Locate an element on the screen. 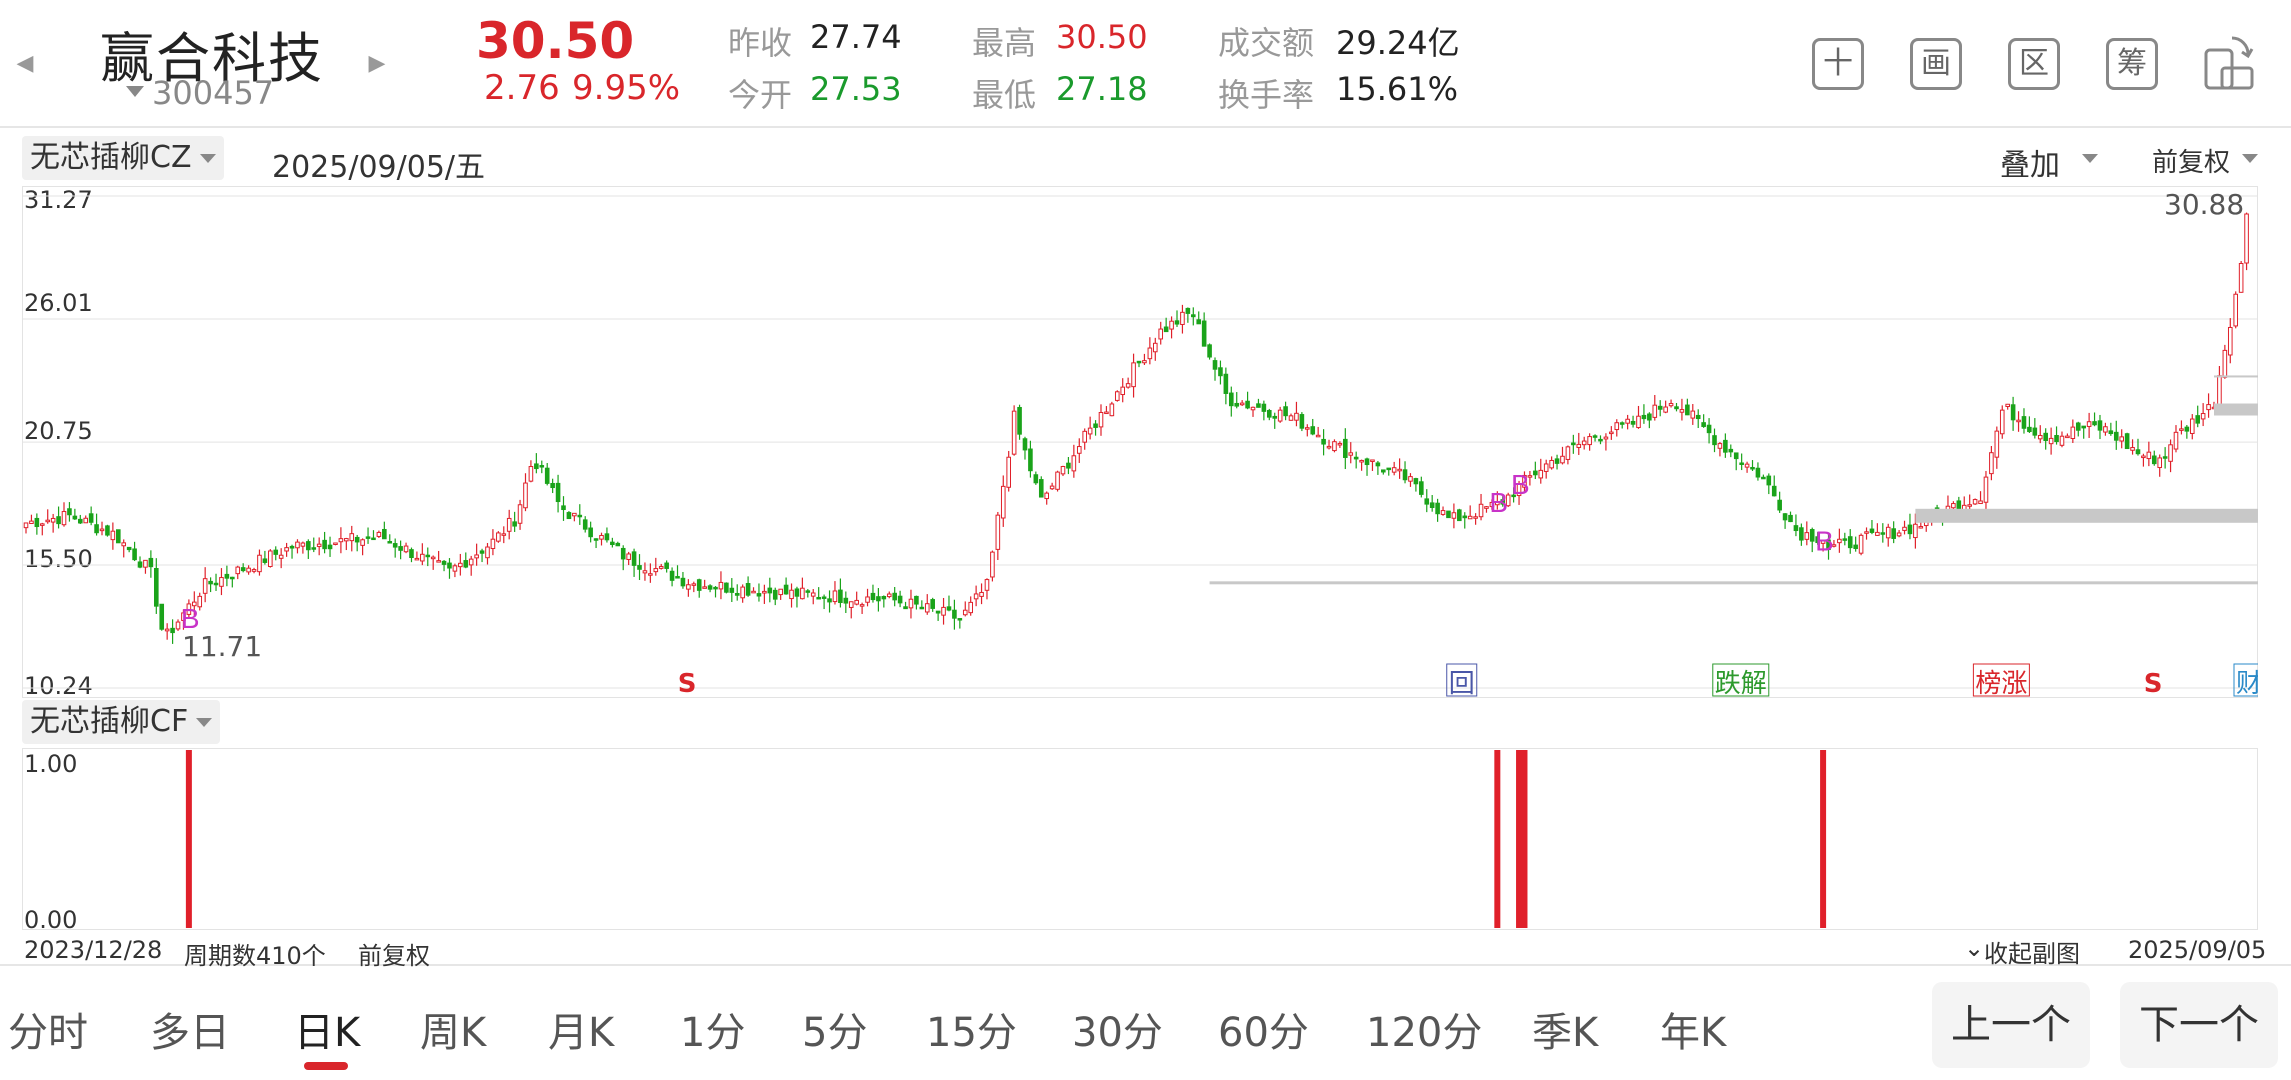 This screenshot has width=2291, height=1080. tab-60min: 60分 is located at coordinates (1263, 1033).